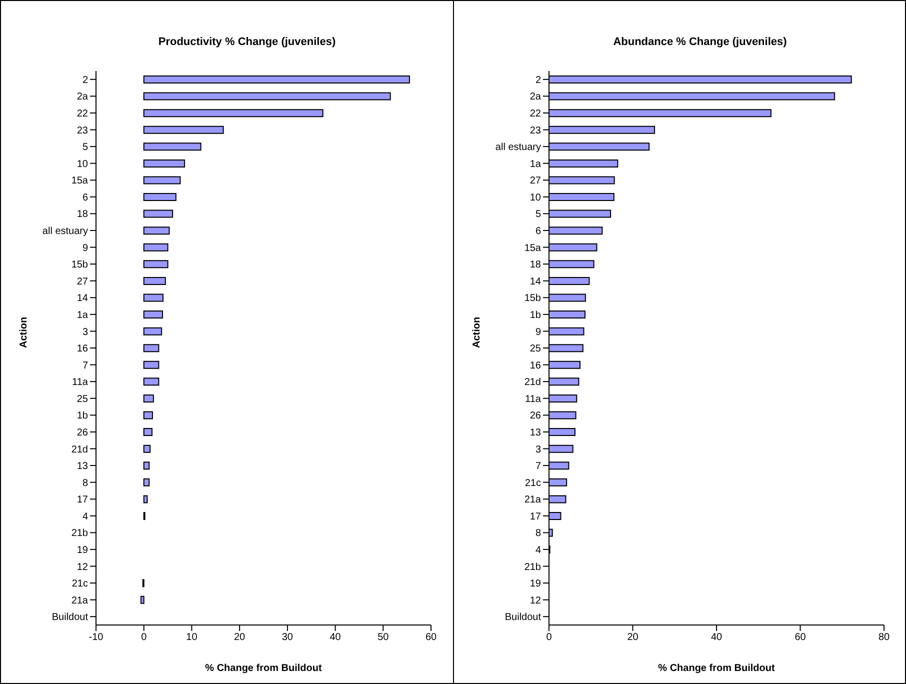 This screenshot has width=906, height=684. Describe the element at coordinates (884, 638) in the screenshot. I see `x-tick-label: 80` at that location.